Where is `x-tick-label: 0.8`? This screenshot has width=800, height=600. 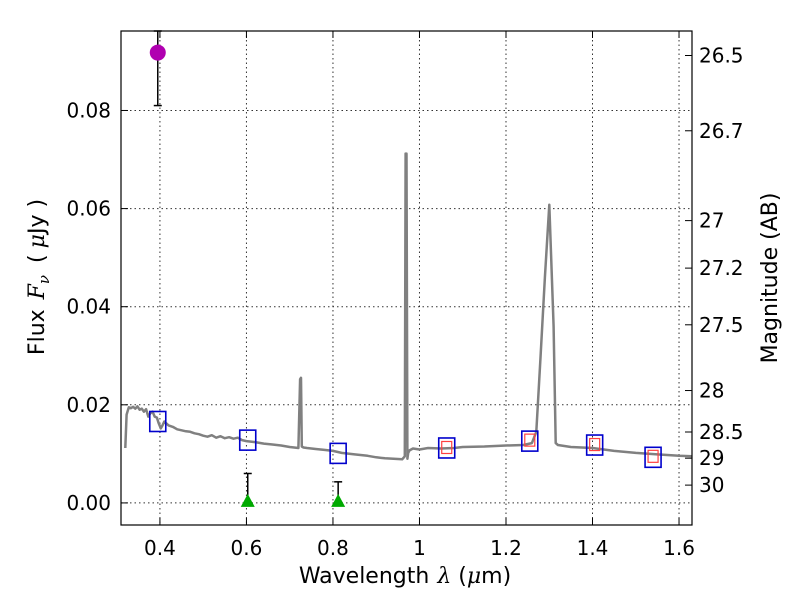 x-tick-label: 0.8 is located at coordinates (333, 548).